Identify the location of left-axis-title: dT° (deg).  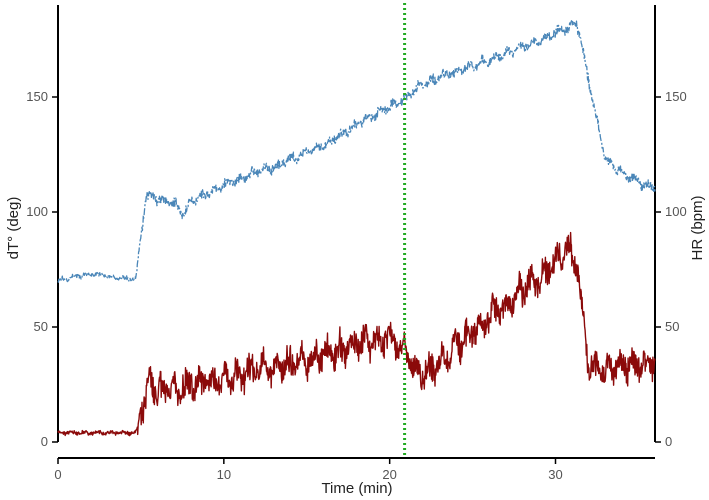
(13, 228).